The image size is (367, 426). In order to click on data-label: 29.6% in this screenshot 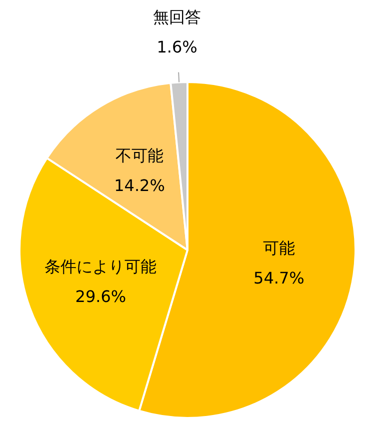, I will do `click(100, 296)`.